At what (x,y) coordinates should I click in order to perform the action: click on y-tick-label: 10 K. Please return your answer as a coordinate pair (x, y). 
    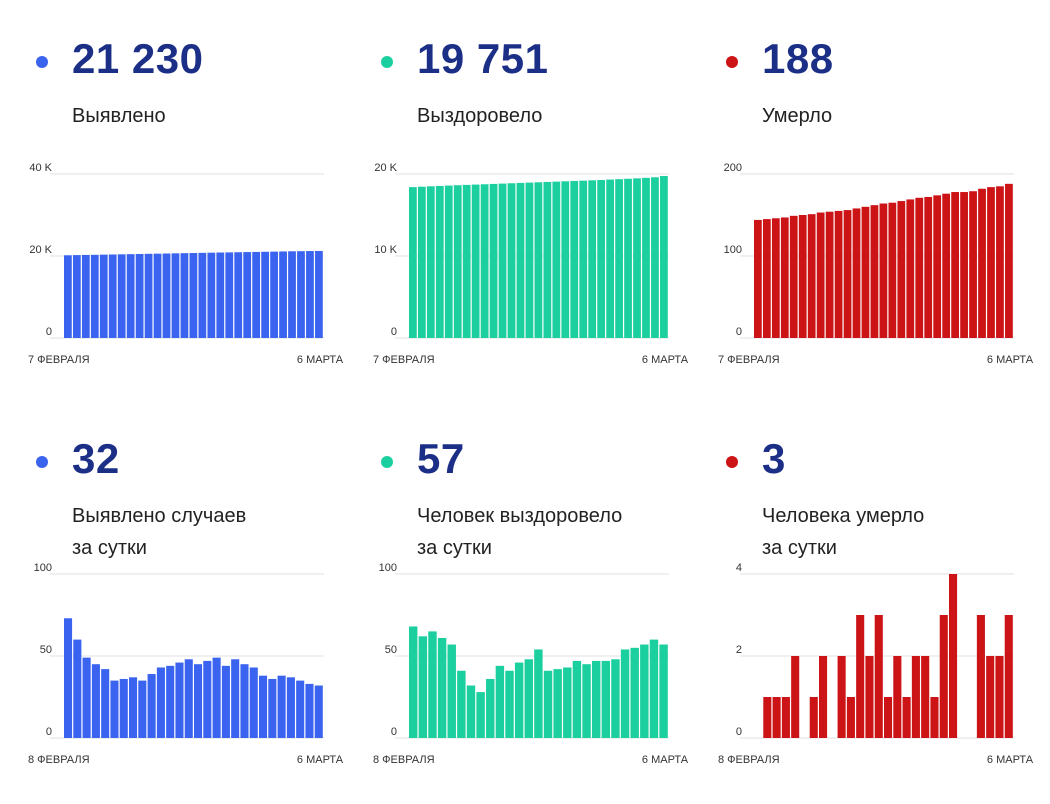
    Looking at the image, I should click on (385, 250).